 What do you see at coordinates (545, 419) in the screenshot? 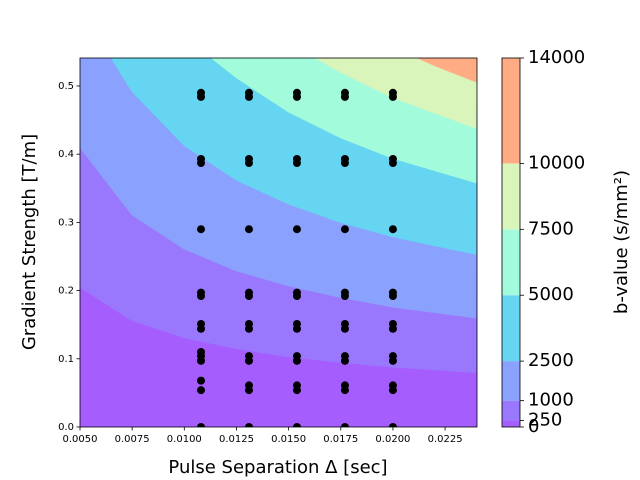
I see `colorbar-tick-label: 250` at bounding box center [545, 419].